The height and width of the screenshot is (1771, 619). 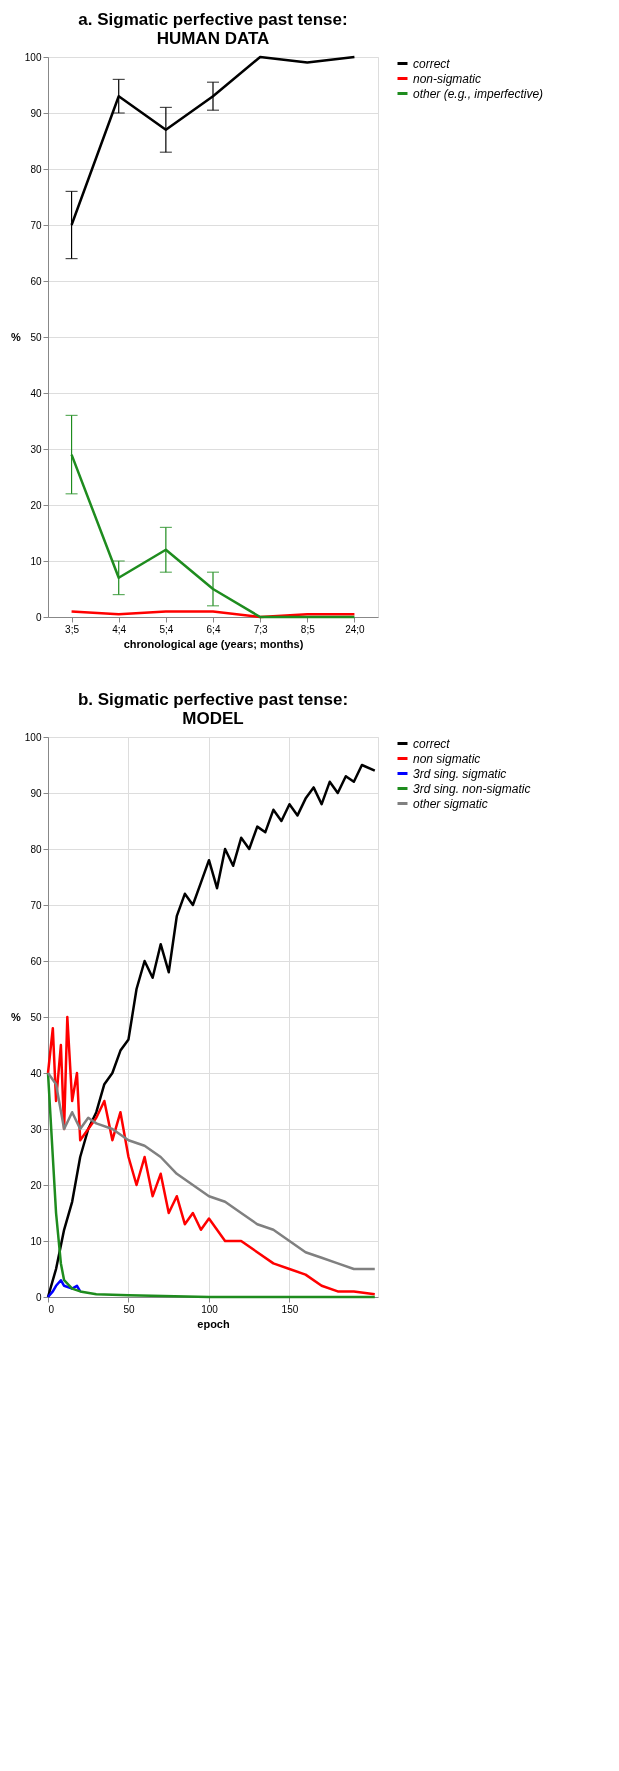 What do you see at coordinates (213, 709) in the screenshot?
I see `chart-title: b. Sigmatic perfective past tense: MODEL` at bounding box center [213, 709].